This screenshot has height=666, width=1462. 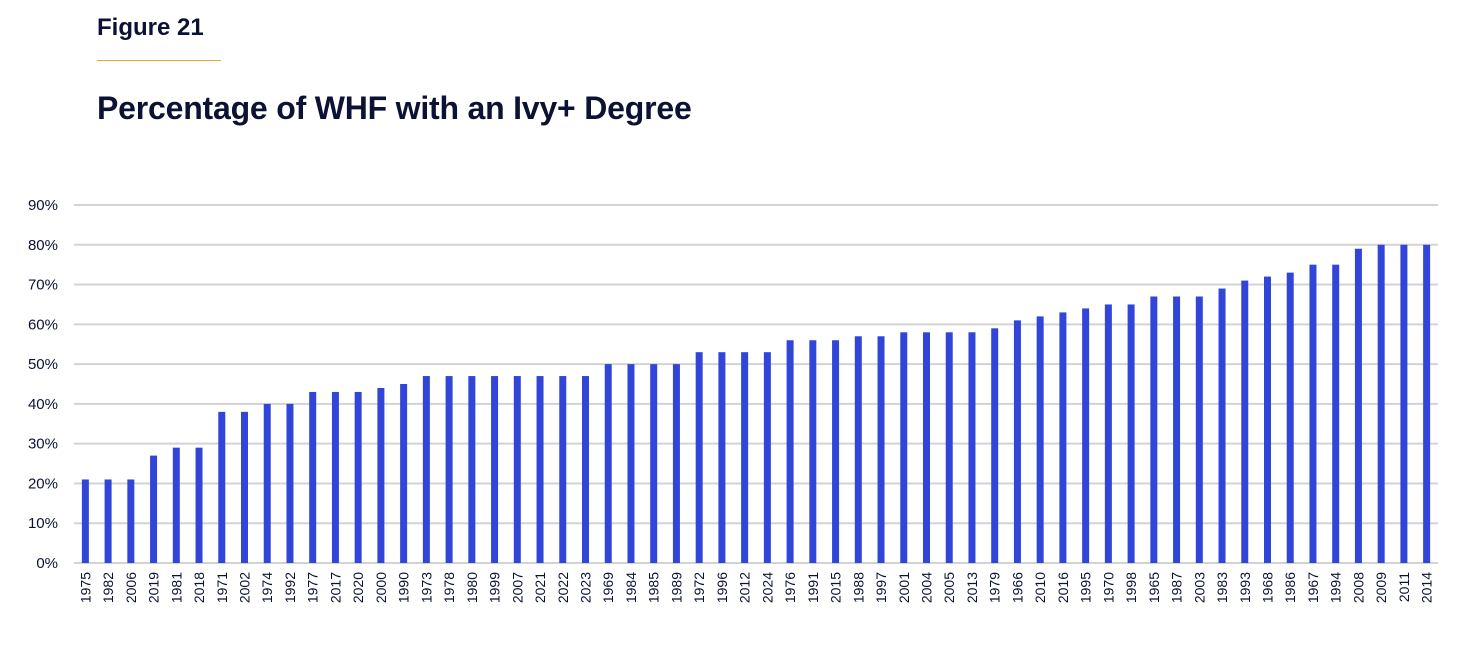 I want to click on bar-2018, so click(x=199, y=505).